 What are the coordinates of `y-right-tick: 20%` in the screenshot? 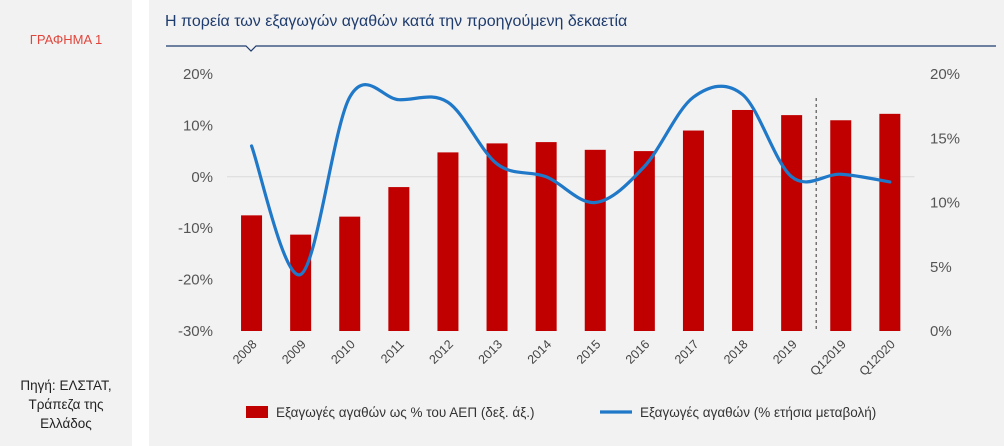 It's located at (945, 74).